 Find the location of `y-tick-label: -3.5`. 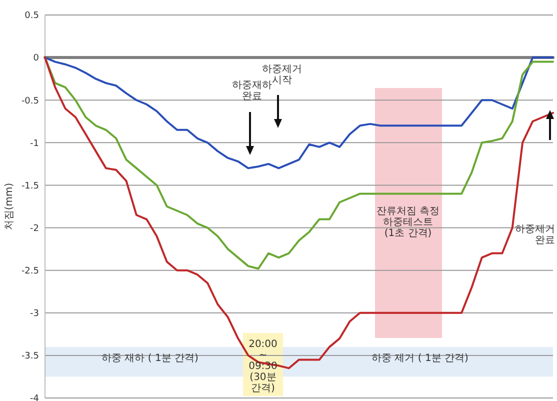

y-tick-label: -3.5 is located at coordinates (30, 357).